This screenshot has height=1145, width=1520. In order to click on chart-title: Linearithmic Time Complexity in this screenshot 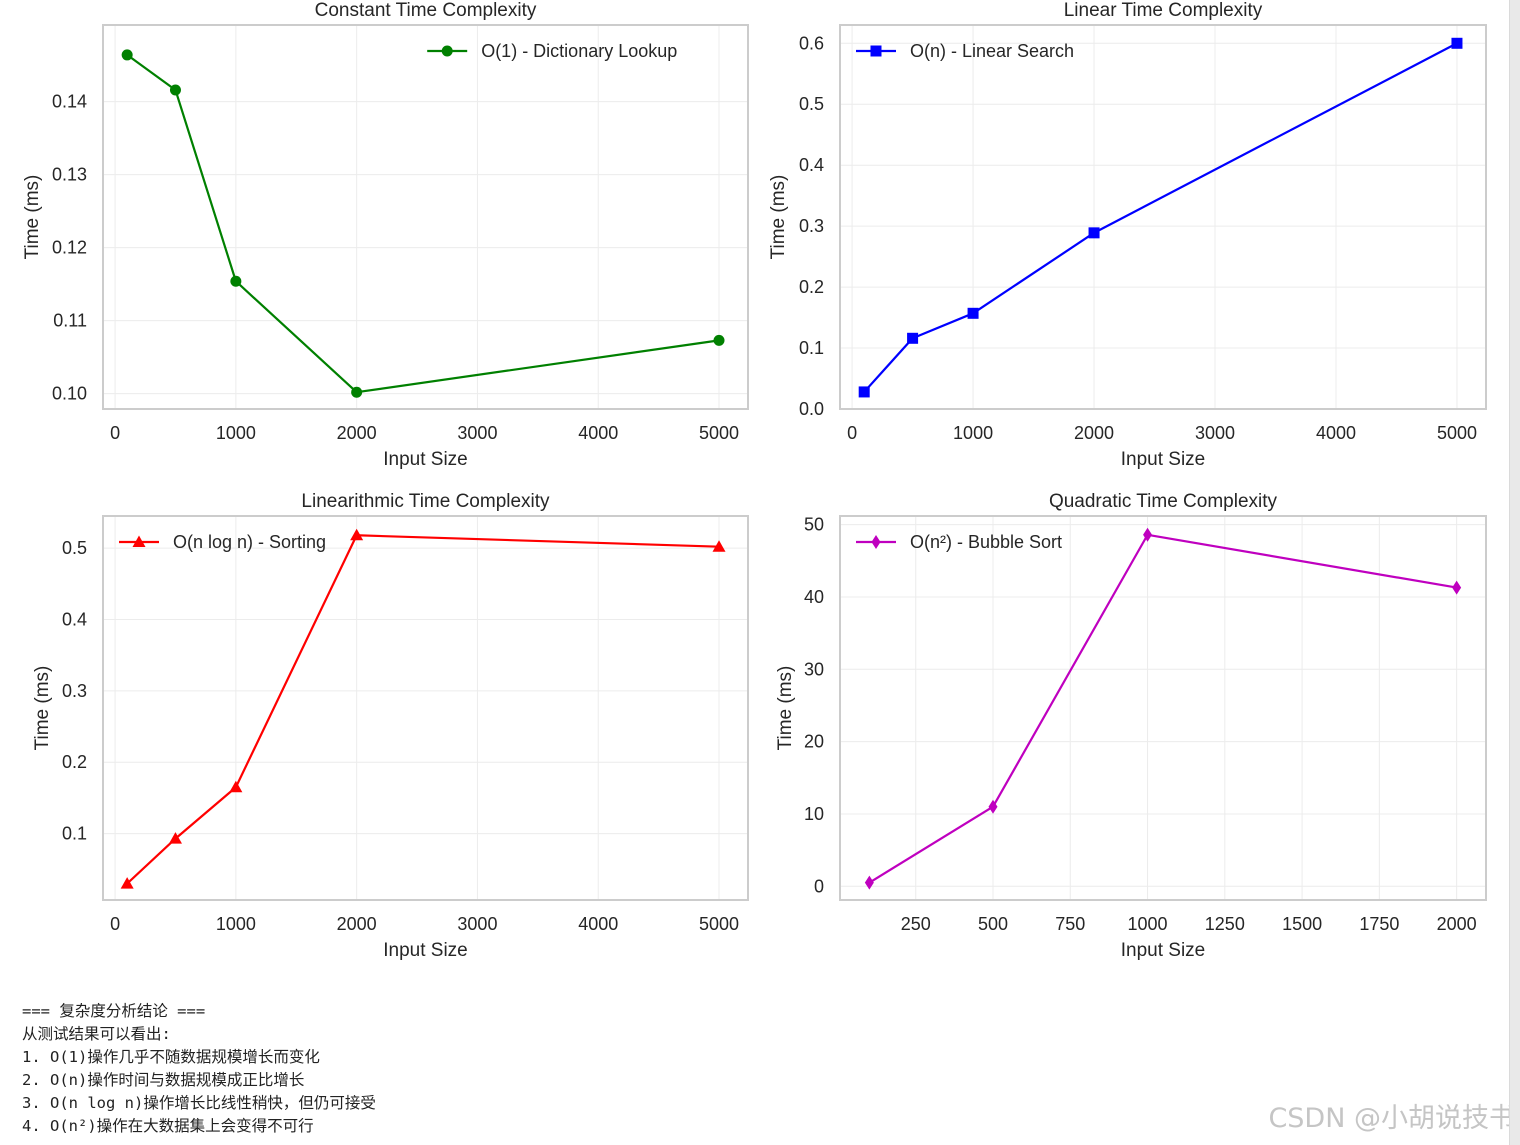, I will do `click(425, 501)`.